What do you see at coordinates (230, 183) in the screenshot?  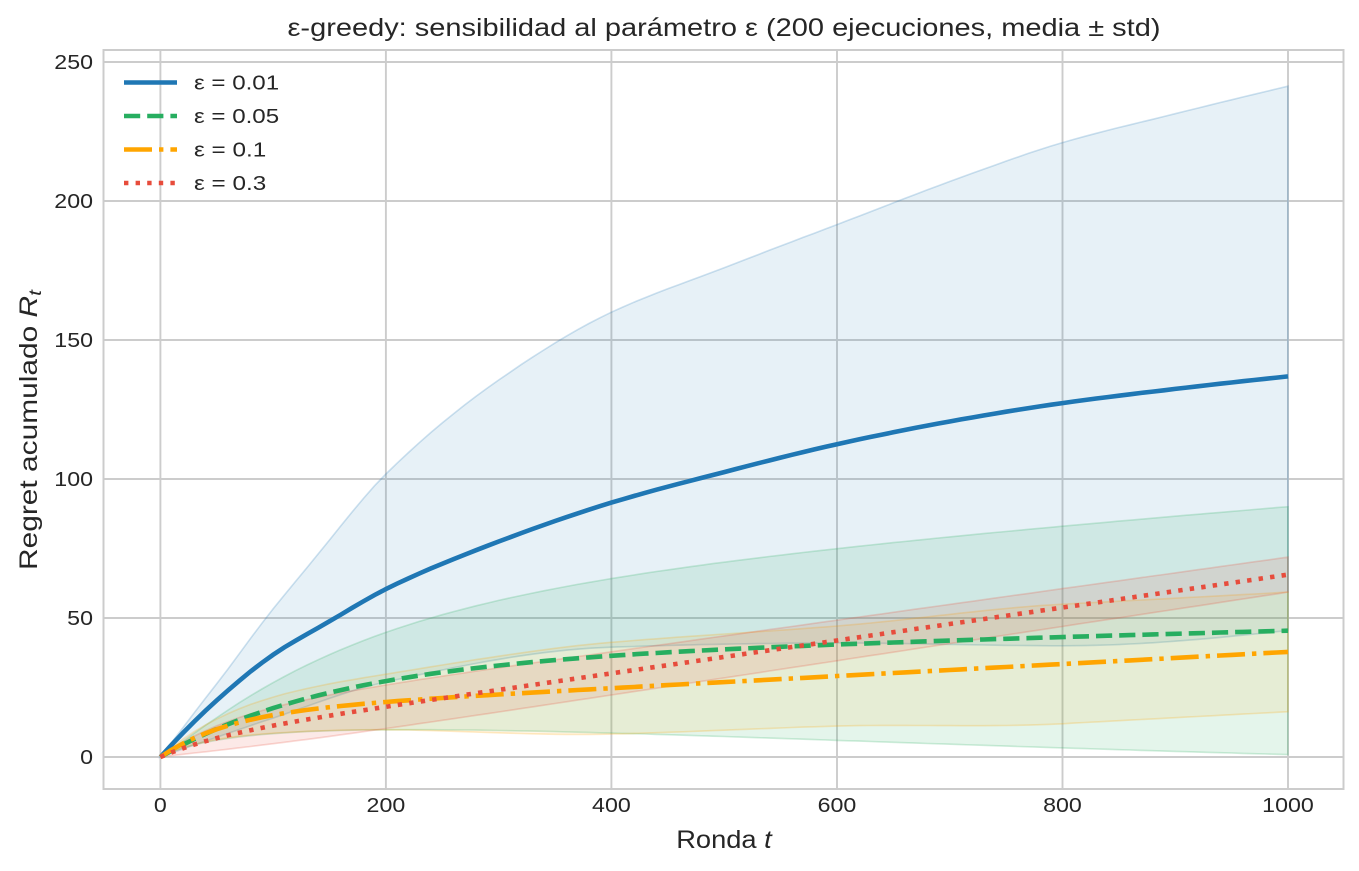 I see `svg-text: ε = 0.3` at bounding box center [230, 183].